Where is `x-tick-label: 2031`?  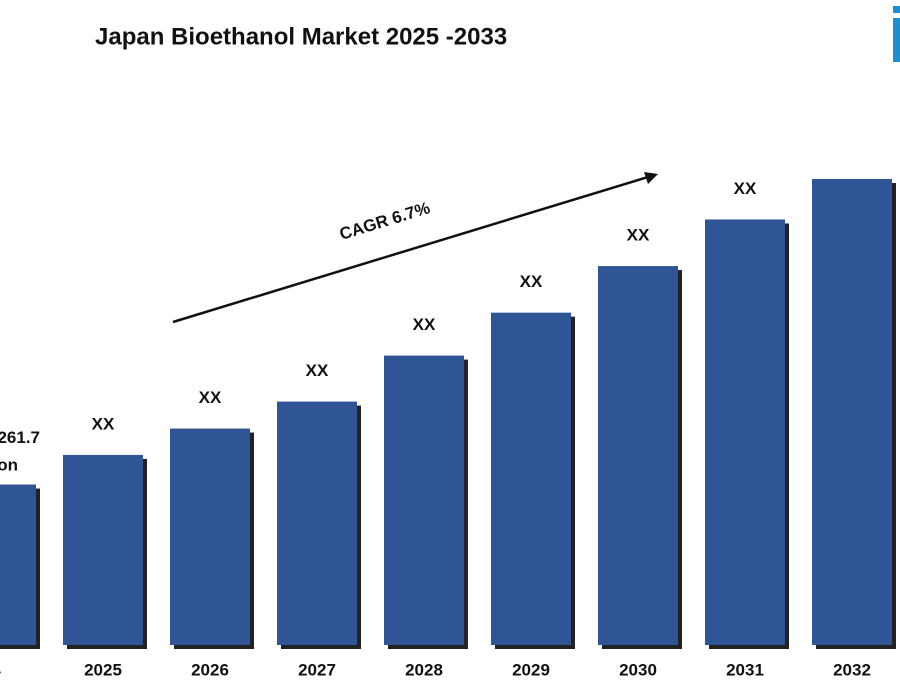 x-tick-label: 2031 is located at coordinates (745, 669).